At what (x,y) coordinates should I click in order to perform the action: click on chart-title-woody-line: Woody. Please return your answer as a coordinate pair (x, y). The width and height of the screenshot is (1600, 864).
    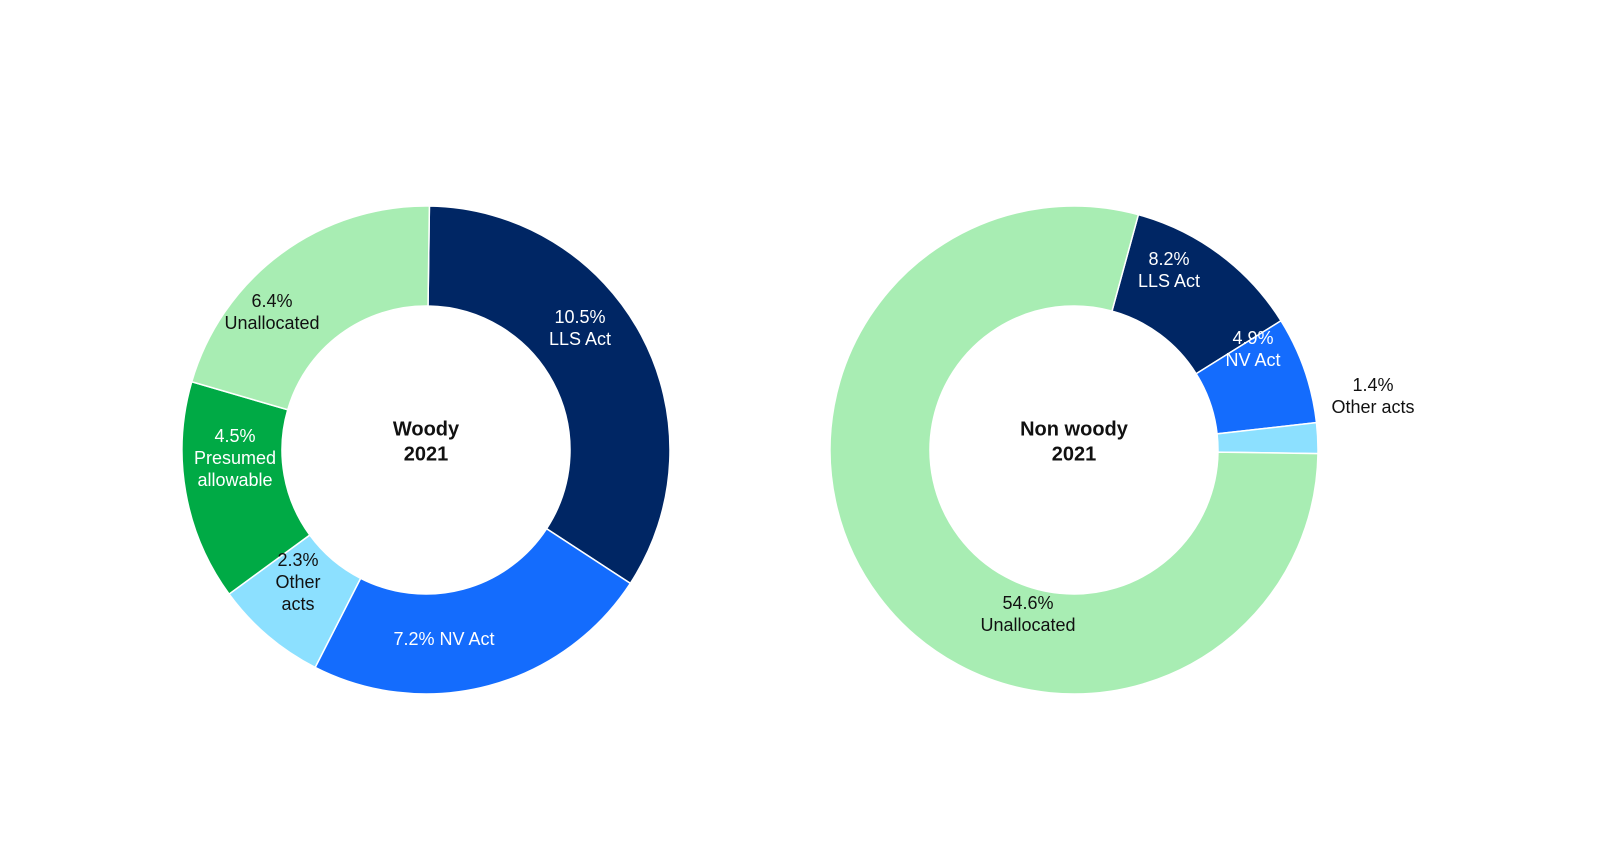
    Looking at the image, I should click on (426, 430).